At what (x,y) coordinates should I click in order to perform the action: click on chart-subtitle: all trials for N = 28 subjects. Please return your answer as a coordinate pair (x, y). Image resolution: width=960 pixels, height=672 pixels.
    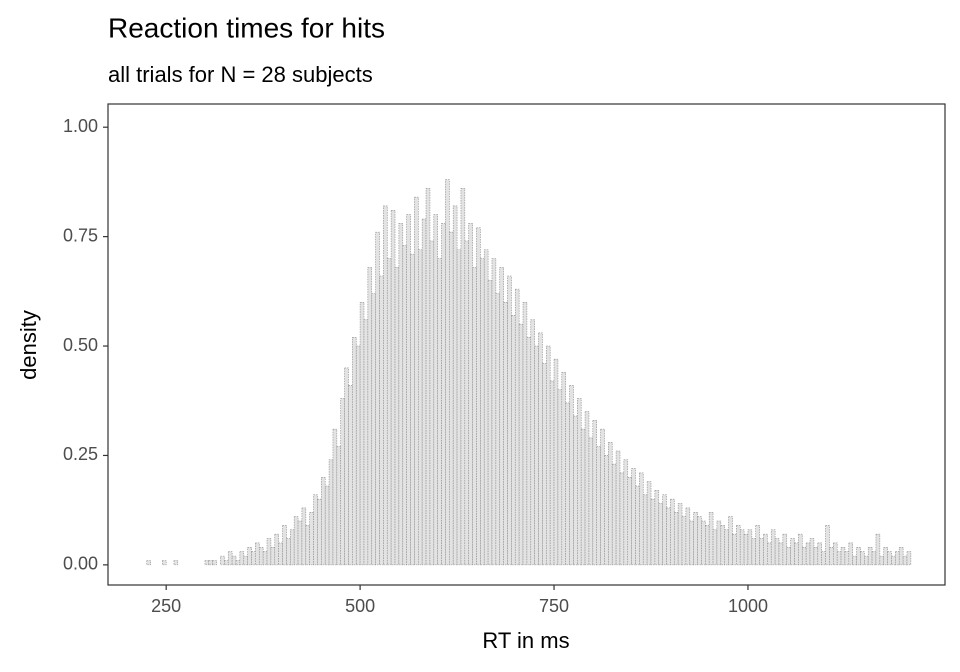
    Looking at the image, I should click on (240, 74).